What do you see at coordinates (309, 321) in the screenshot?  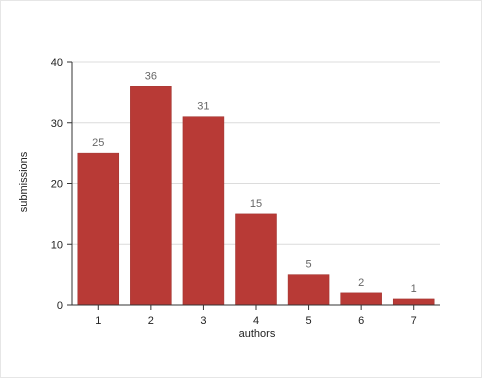 I see `x-tick-label-5: 5` at bounding box center [309, 321].